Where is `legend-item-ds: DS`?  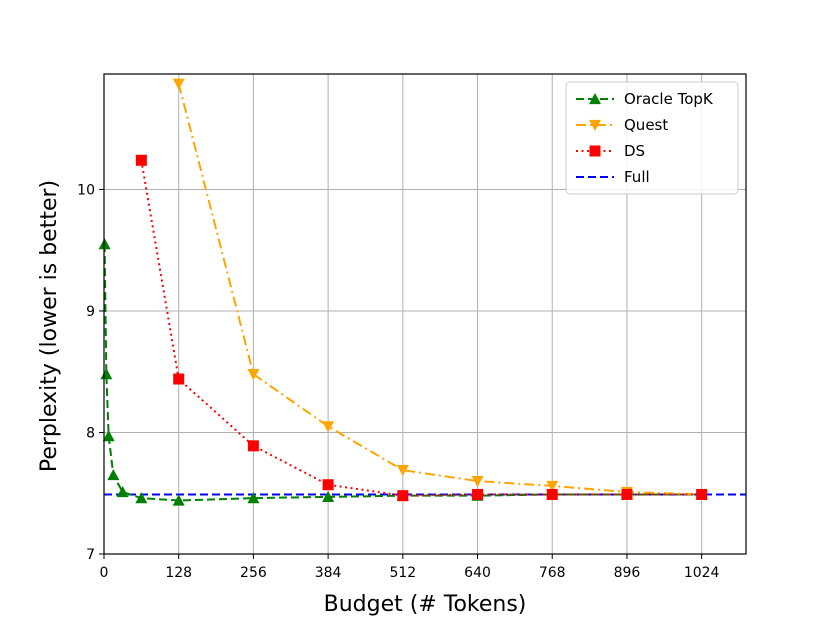 legend-item-ds: DS is located at coordinates (610, 151).